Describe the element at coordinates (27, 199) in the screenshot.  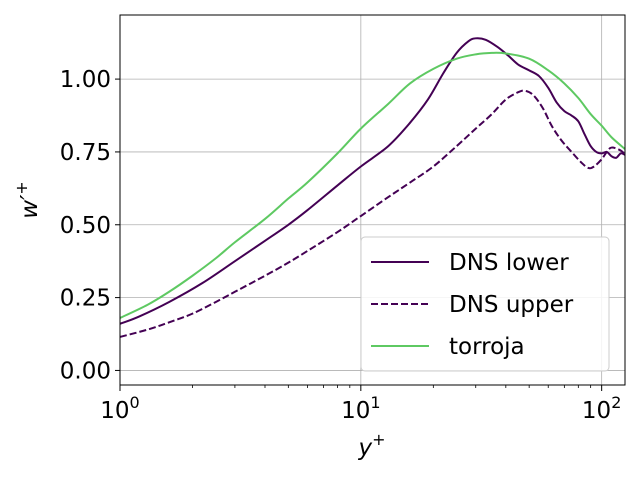
I see `y-axis-label: w′+` at that location.